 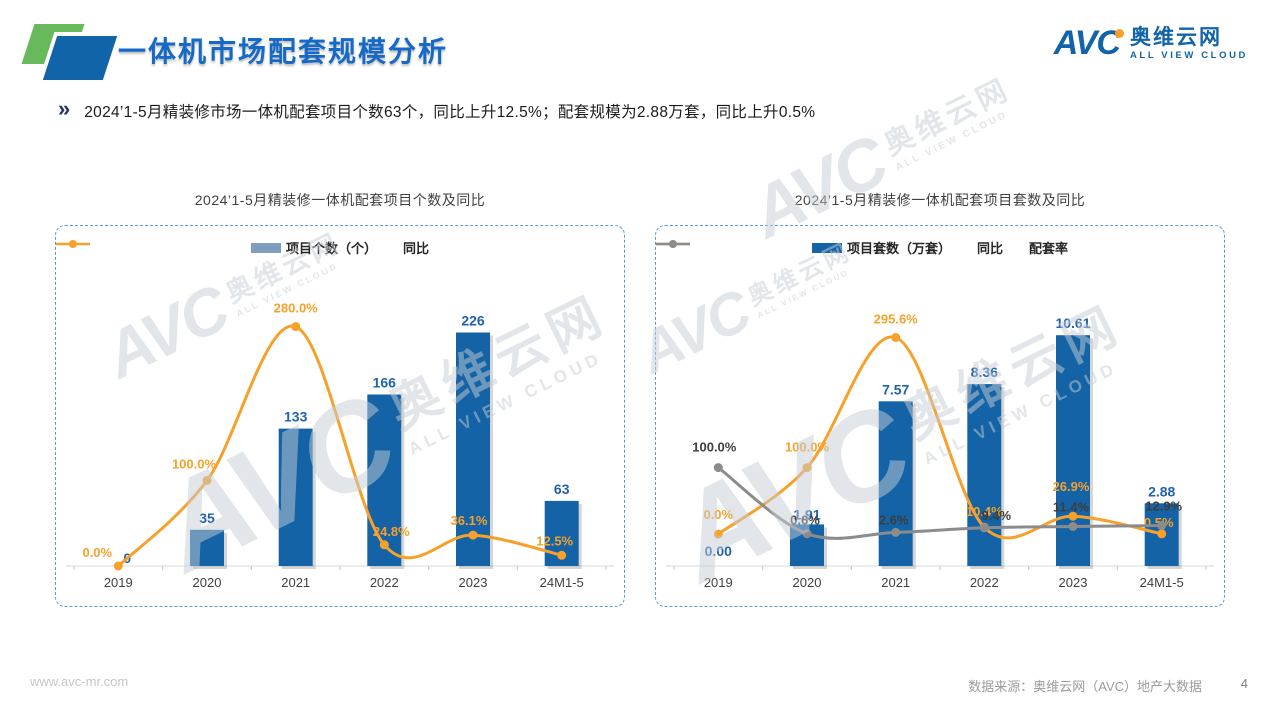 I want to click on bar-value-label: 166, so click(x=385, y=383).